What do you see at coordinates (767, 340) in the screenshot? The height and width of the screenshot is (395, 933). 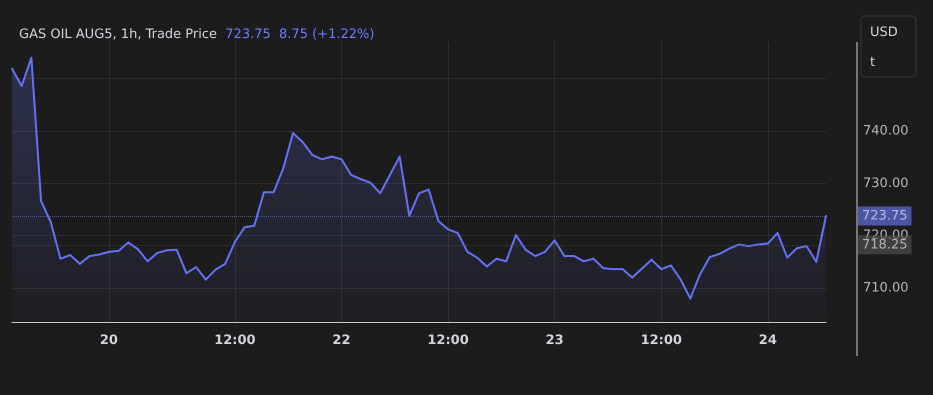 I see `x-tick-label: 24` at bounding box center [767, 340].